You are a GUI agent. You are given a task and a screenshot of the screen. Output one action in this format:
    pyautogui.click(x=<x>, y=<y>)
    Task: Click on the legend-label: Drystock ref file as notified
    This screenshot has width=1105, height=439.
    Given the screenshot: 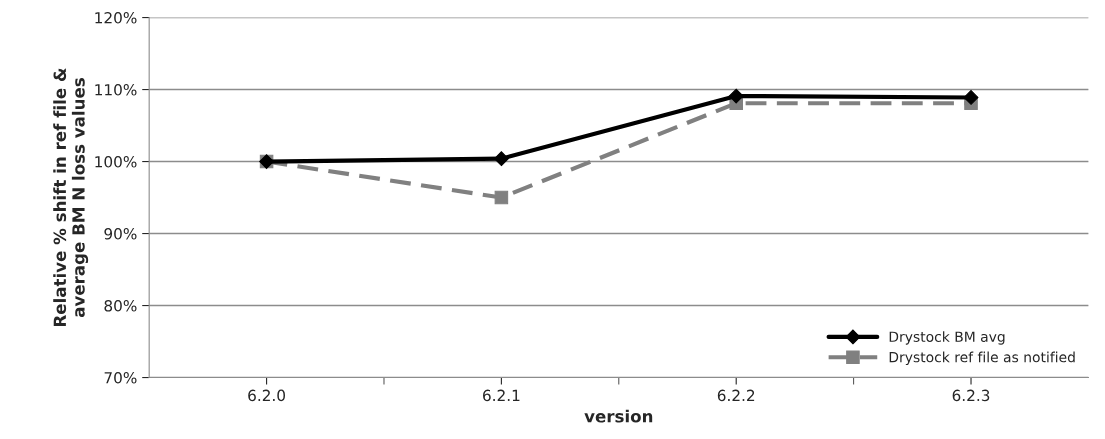 What is the action you would take?
    pyautogui.click(x=982, y=358)
    